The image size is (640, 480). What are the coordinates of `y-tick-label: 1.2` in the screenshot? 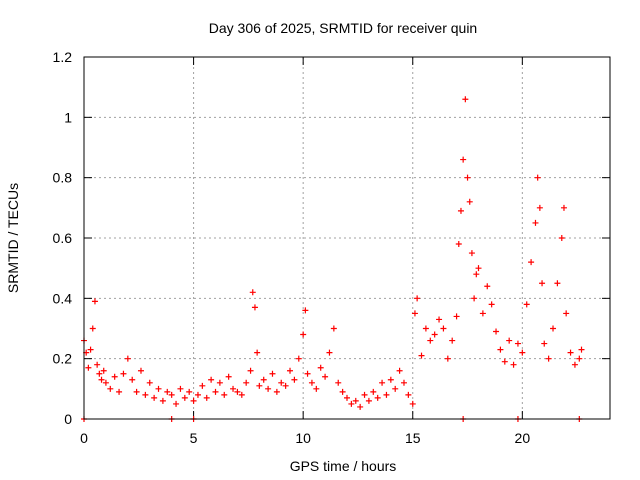 It's located at (63, 57).